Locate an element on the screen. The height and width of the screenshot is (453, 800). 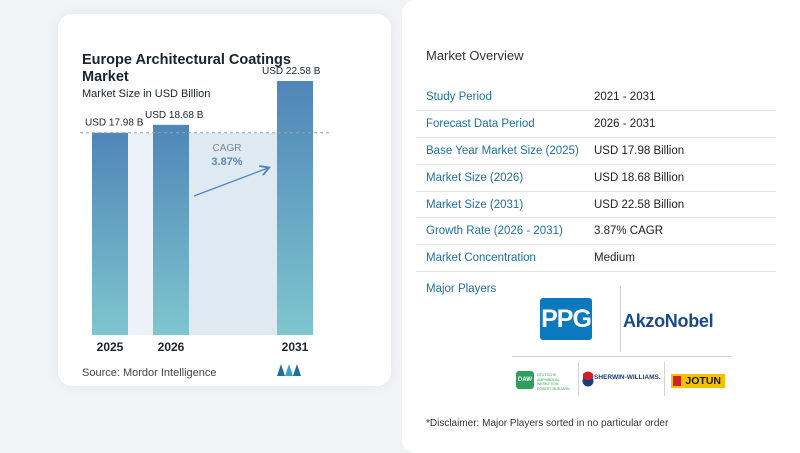
overview-value: 3.87% CAGR is located at coordinates (685, 231).